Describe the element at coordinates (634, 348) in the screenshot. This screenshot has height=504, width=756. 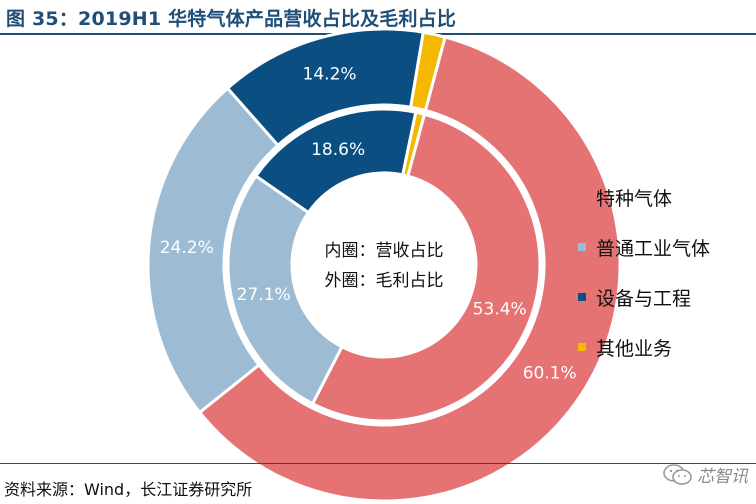
I see `legend-label: 其他业务` at that location.